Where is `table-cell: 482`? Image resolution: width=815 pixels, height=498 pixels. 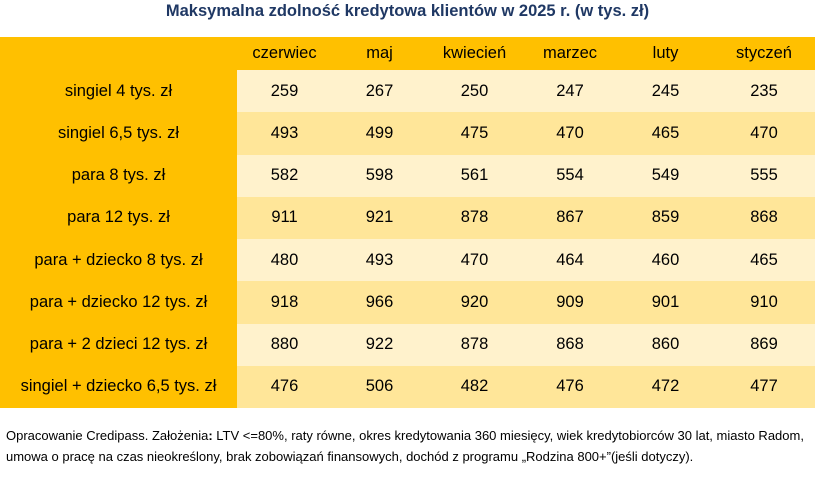
table-cell: 482 is located at coordinates (474, 386).